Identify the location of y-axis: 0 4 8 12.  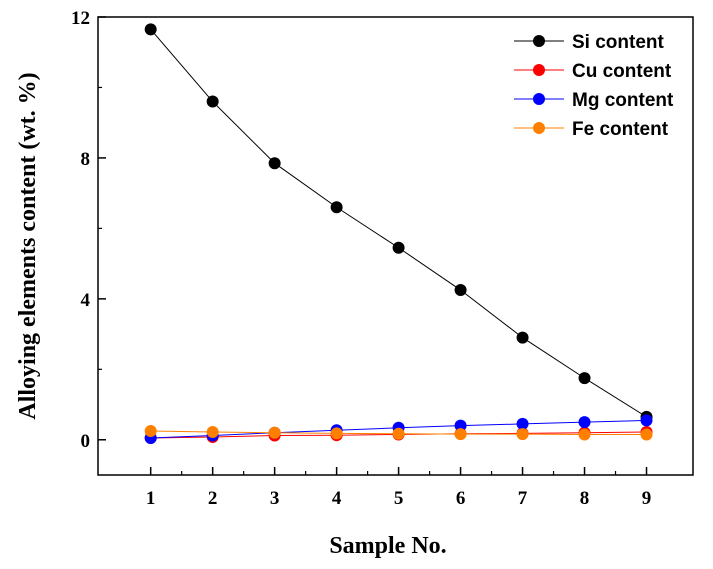
(88, 230).